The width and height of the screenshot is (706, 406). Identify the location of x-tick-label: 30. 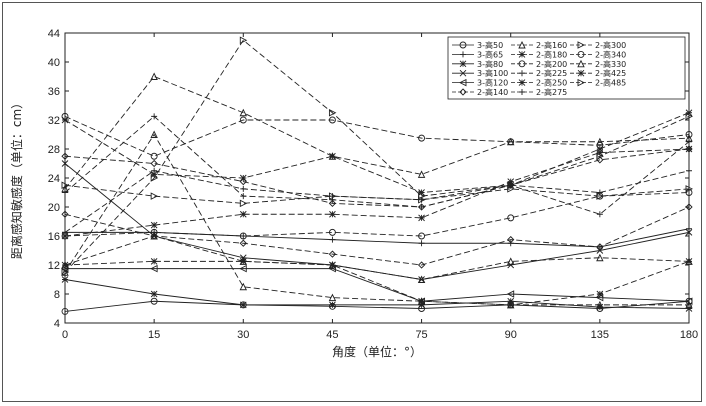
(243, 335).